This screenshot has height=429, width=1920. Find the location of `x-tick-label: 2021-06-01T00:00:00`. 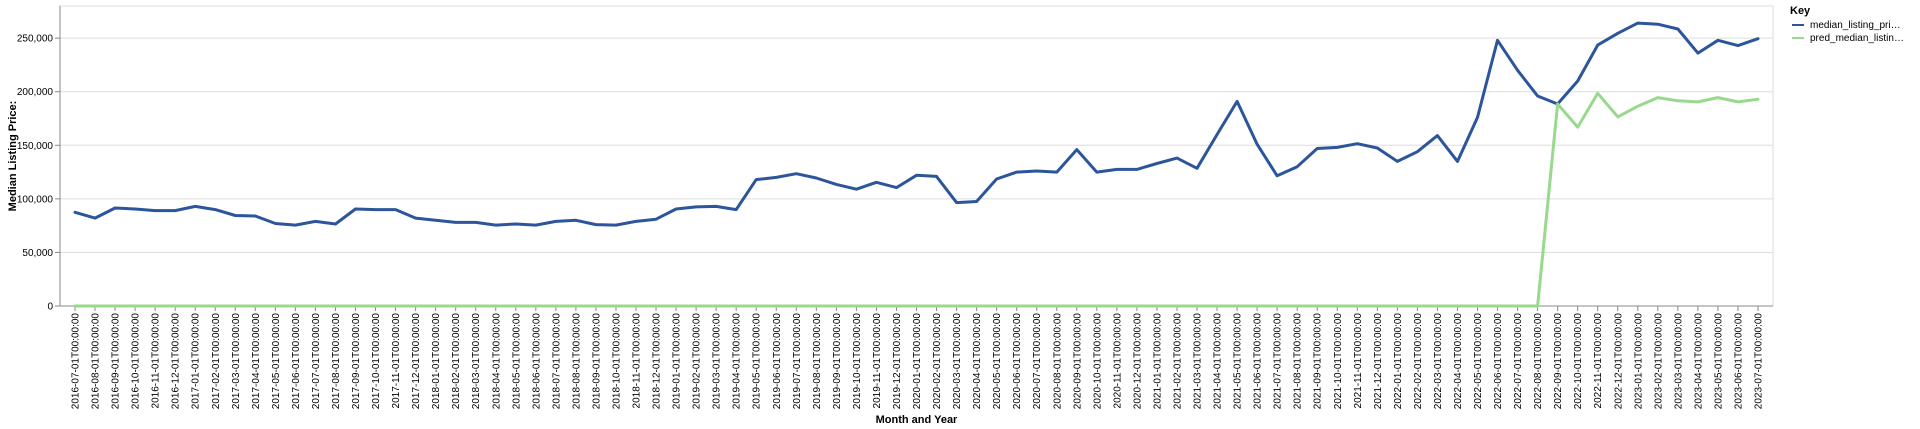

x-tick-label: 2021-06-01T00:00:00 is located at coordinates (1258, 361).